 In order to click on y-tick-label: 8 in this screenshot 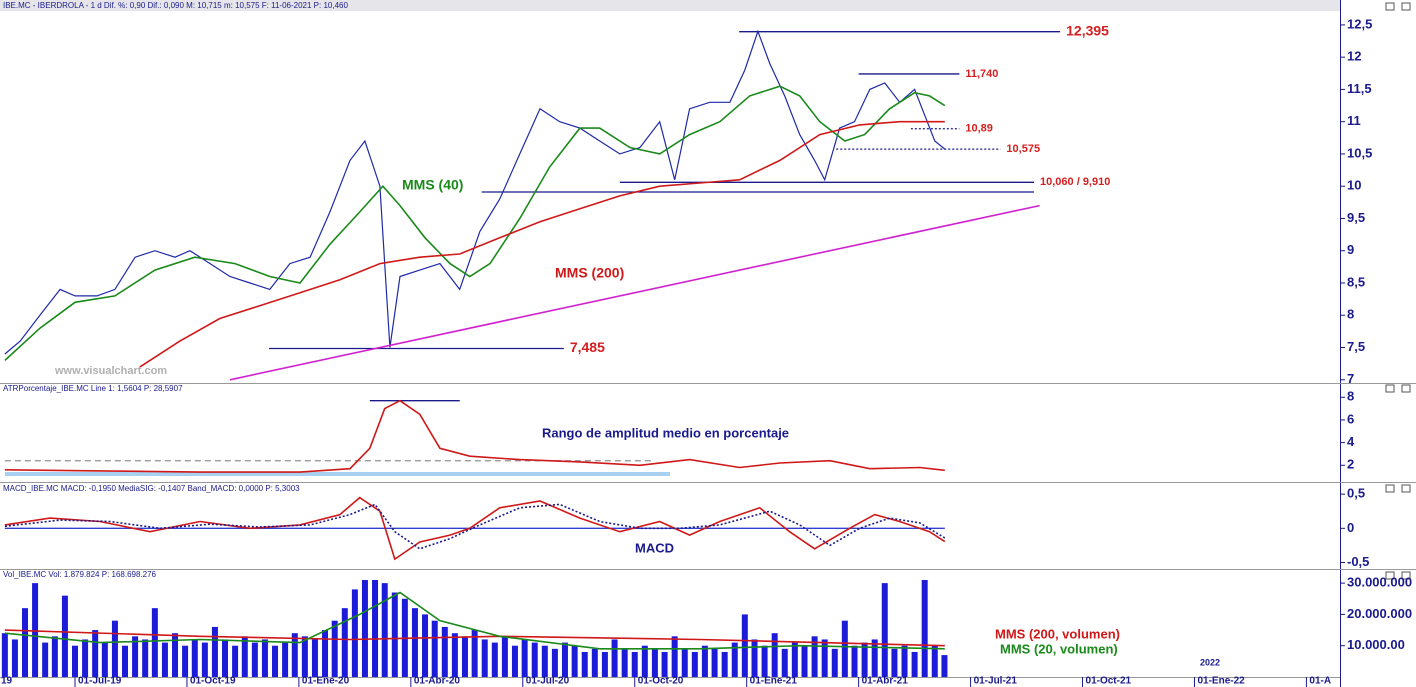, I will do `click(1350, 314)`.